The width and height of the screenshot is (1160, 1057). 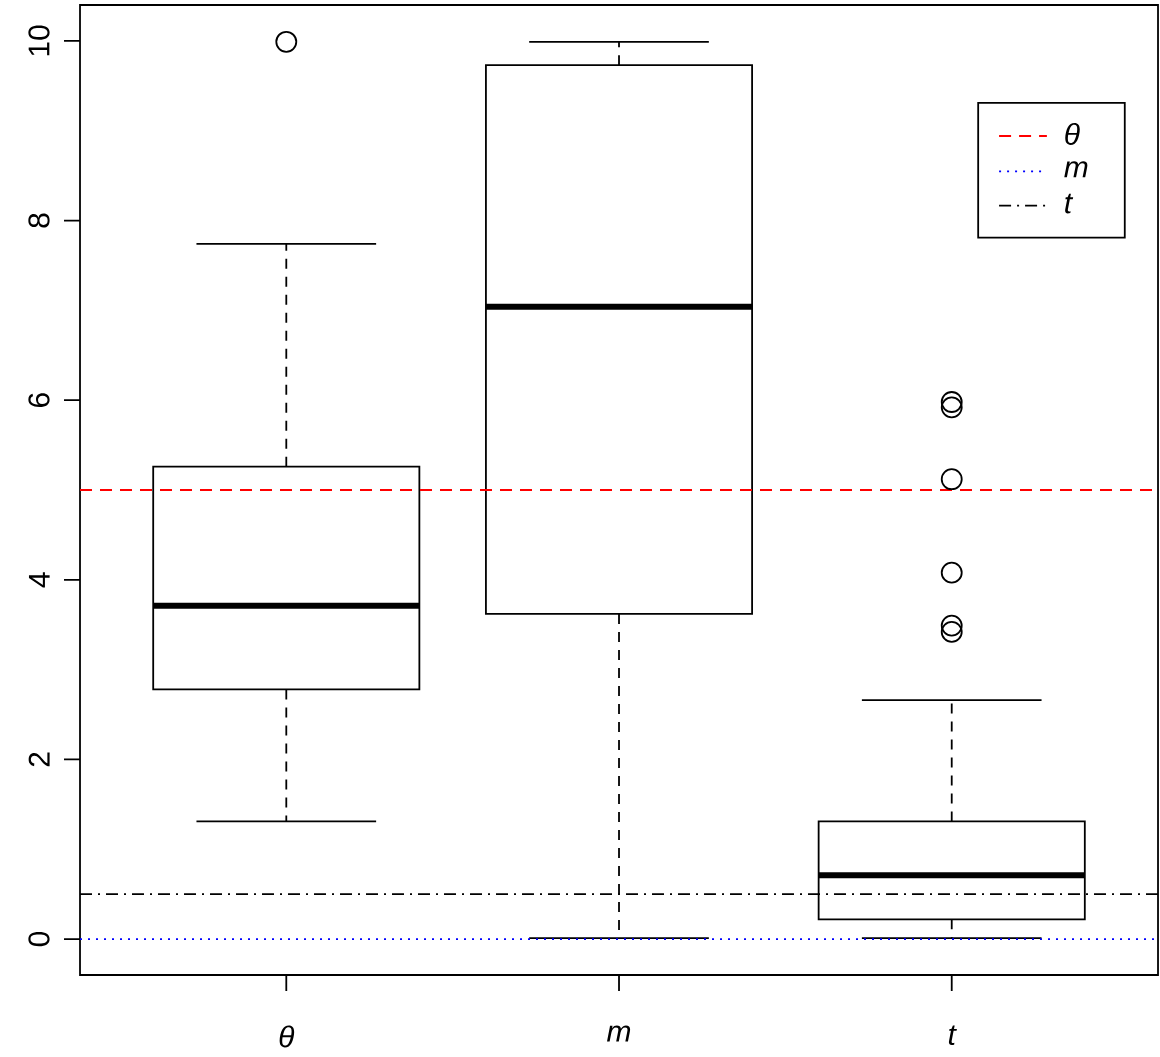 I want to click on legend-label: θ, so click(x=1072, y=133).